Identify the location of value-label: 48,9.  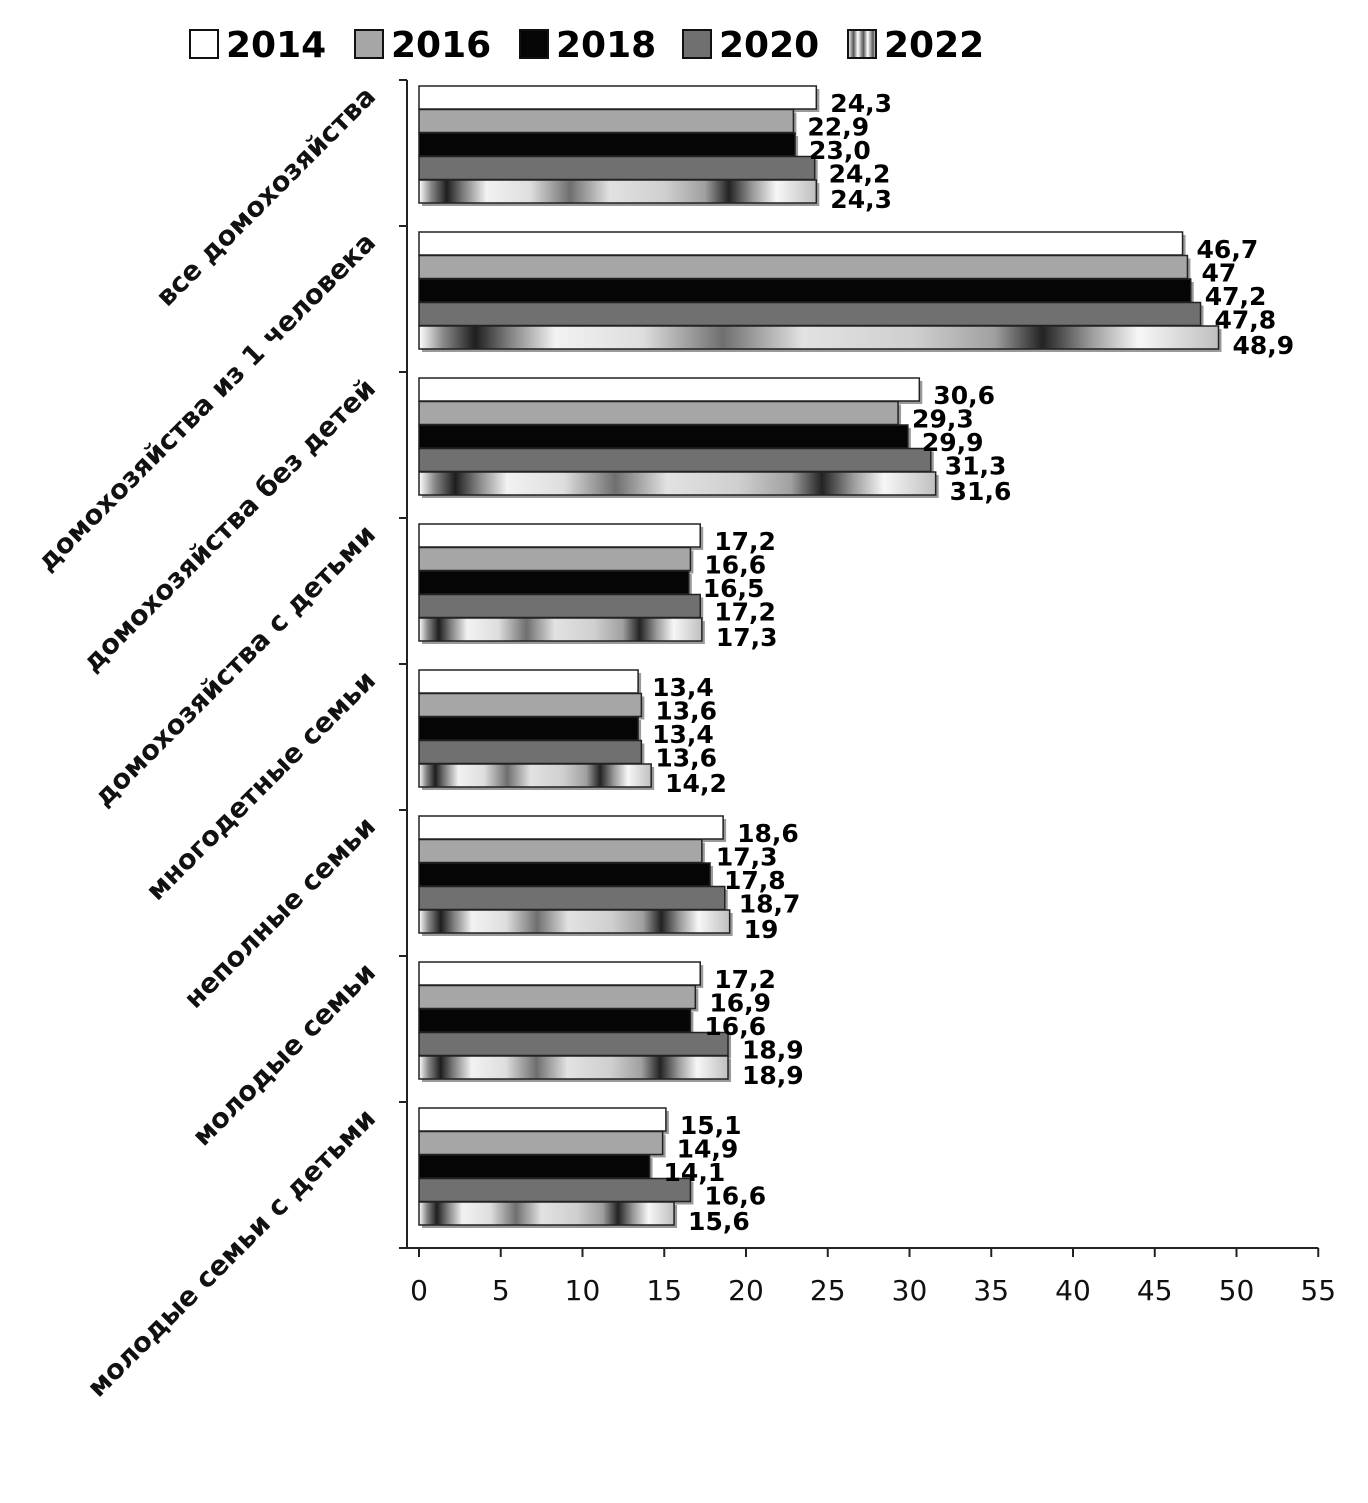
(1264, 345).